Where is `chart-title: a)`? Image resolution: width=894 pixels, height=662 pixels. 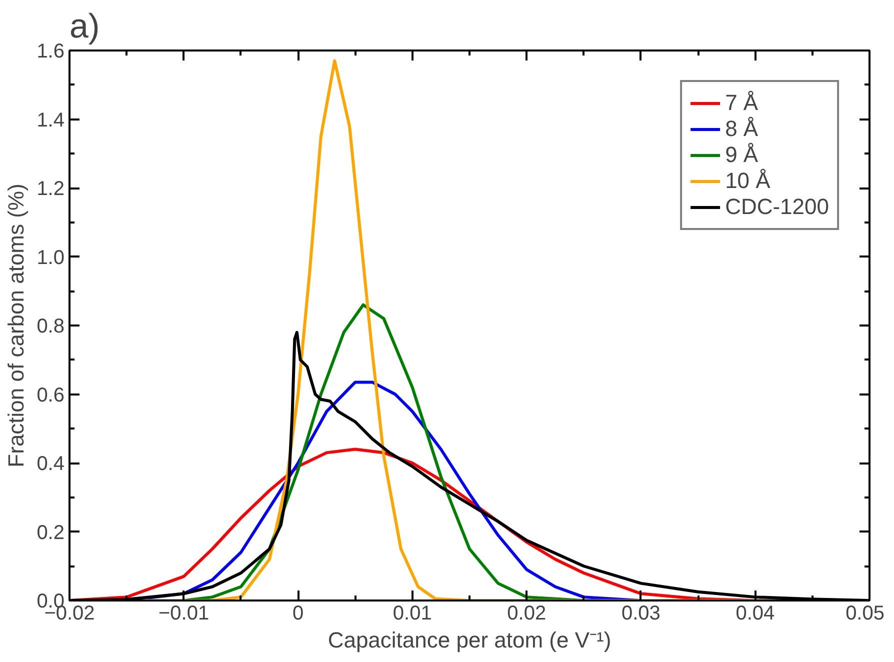 chart-title: a) is located at coordinates (85, 27).